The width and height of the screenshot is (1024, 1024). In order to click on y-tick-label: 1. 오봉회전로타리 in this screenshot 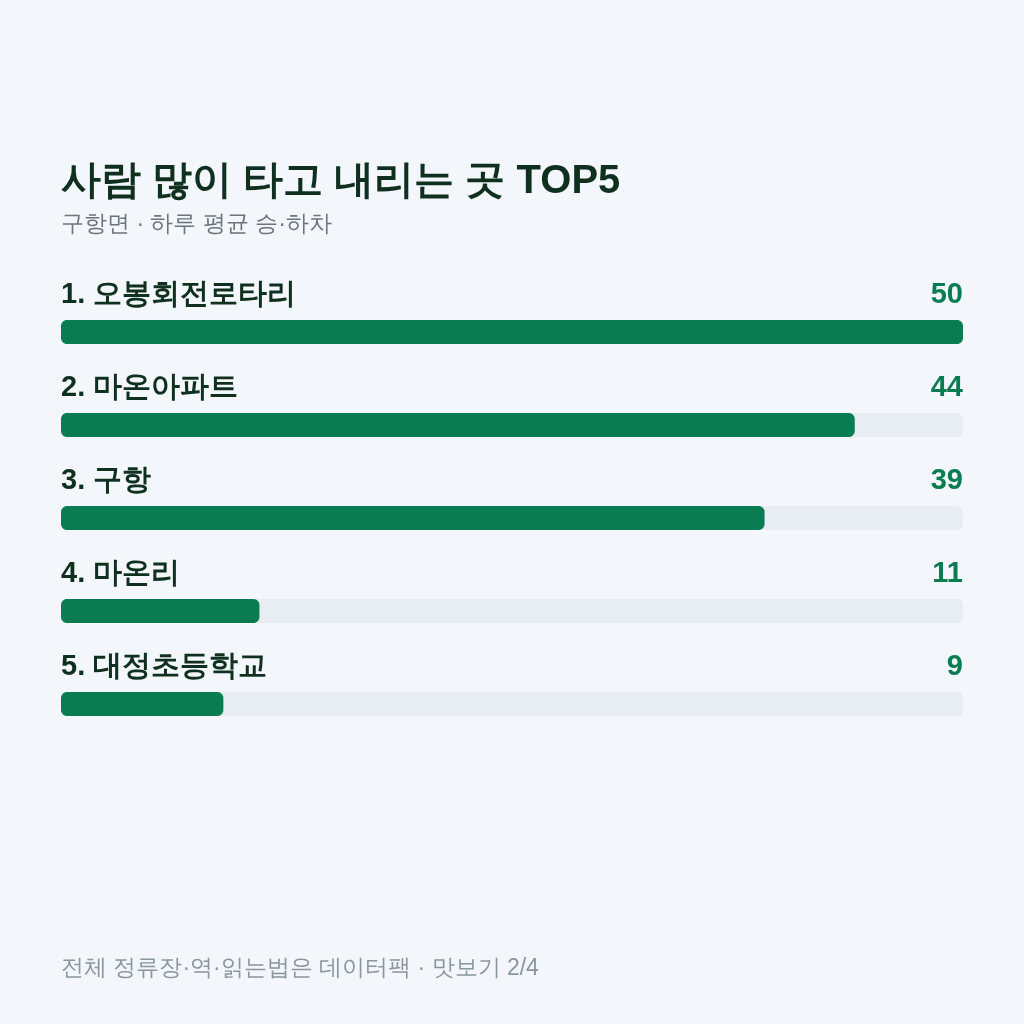, I will do `click(179, 293)`.